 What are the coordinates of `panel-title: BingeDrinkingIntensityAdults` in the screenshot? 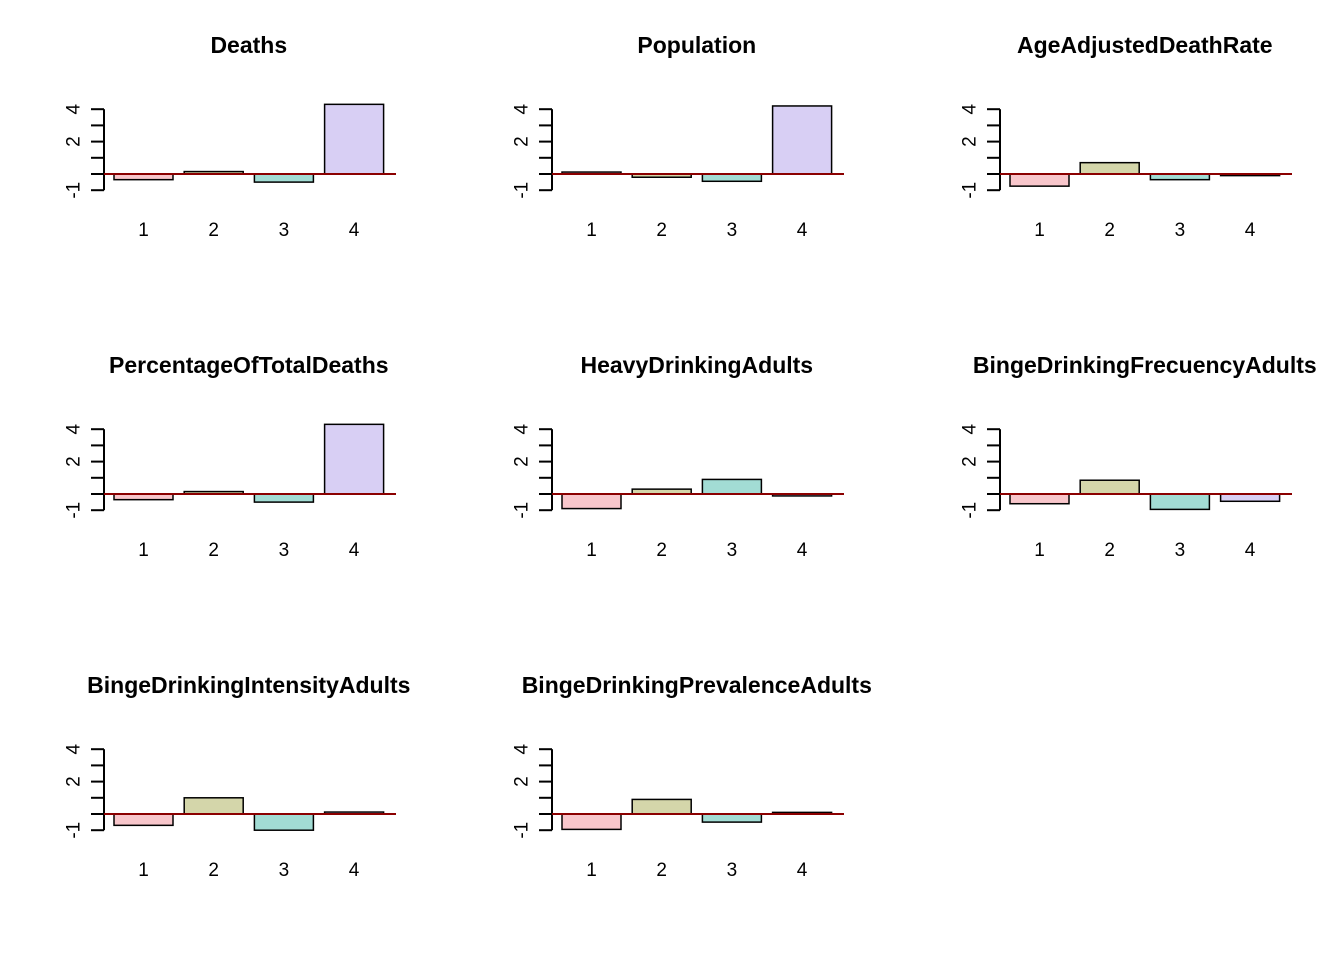 It's located at (248, 685).